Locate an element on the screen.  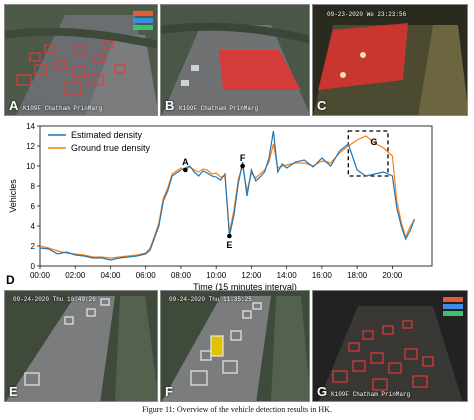
annotation-label-f: F is located at coordinates (243, 158).